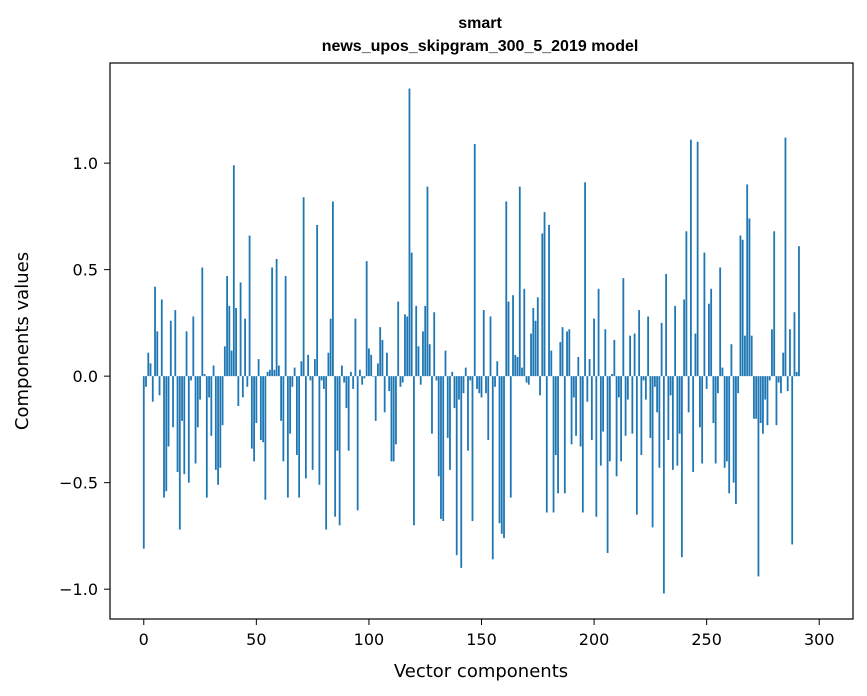 The width and height of the screenshot is (867, 696). Describe the element at coordinates (481, 671) in the screenshot. I see `x-axis-label: Vector components` at that location.